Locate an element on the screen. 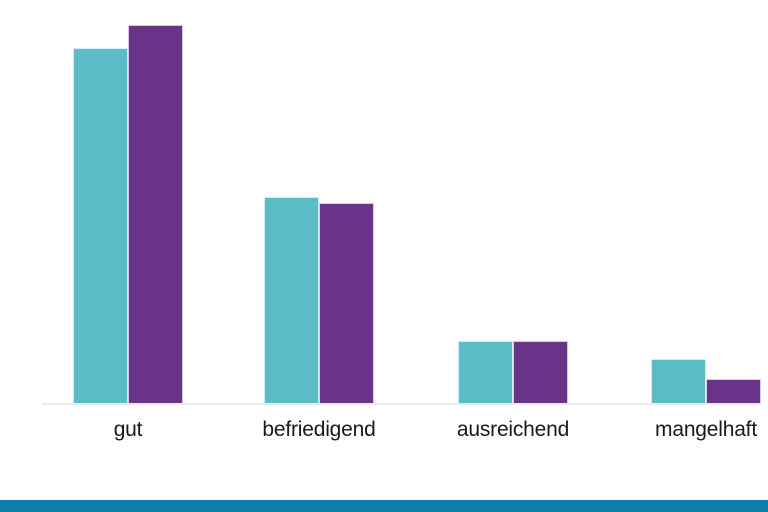 The width and height of the screenshot is (768, 512). bar-series-1-teal-mangelhaft is located at coordinates (678, 381).